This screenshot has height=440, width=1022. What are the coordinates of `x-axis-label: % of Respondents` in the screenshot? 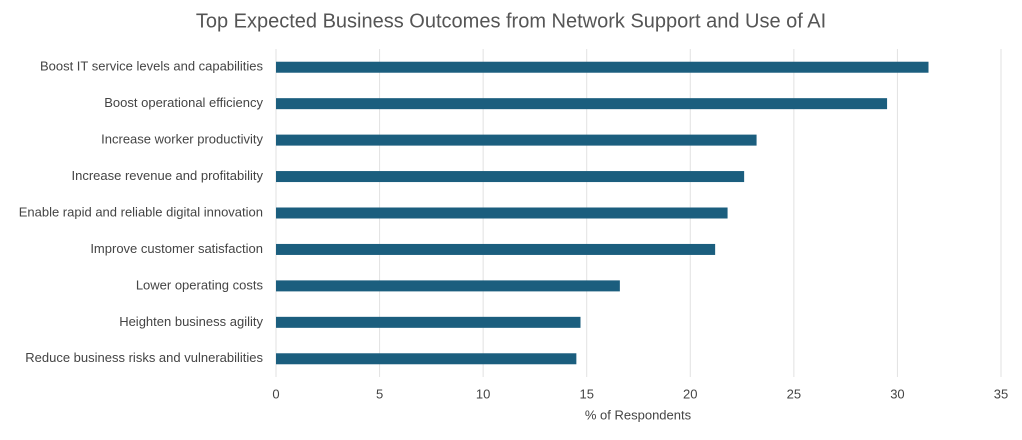 It's located at (638, 414).